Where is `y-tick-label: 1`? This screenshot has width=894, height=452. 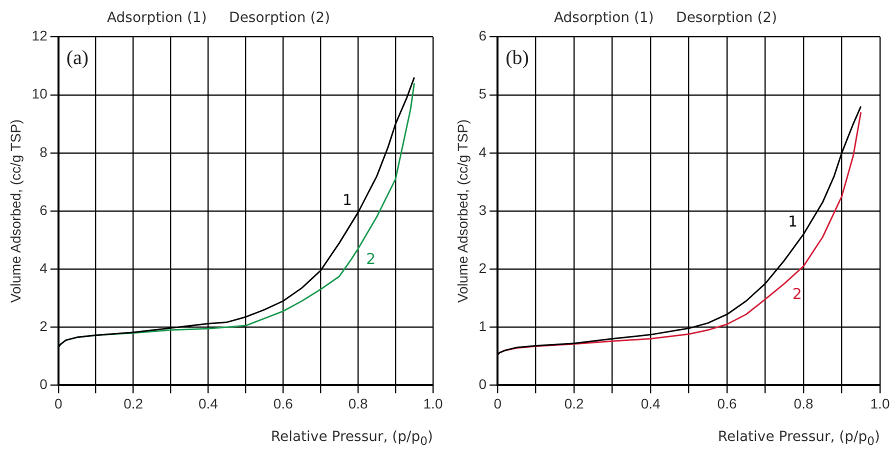
y-tick-label: 1 is located at coordinates (482, 326).